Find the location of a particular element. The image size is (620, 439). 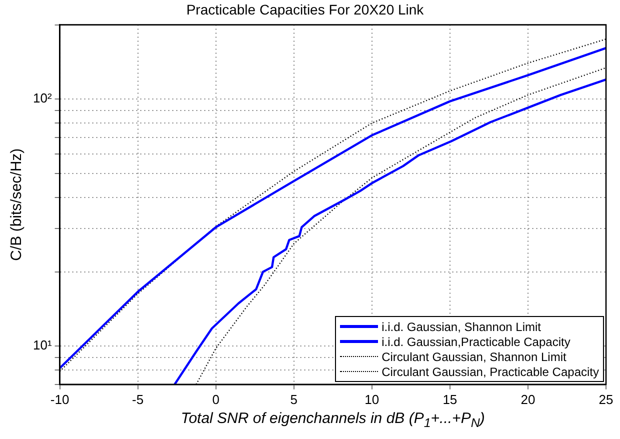

legend-label: Circulant Gaussian, Shannon Limit is located at coordinates (474, 357).